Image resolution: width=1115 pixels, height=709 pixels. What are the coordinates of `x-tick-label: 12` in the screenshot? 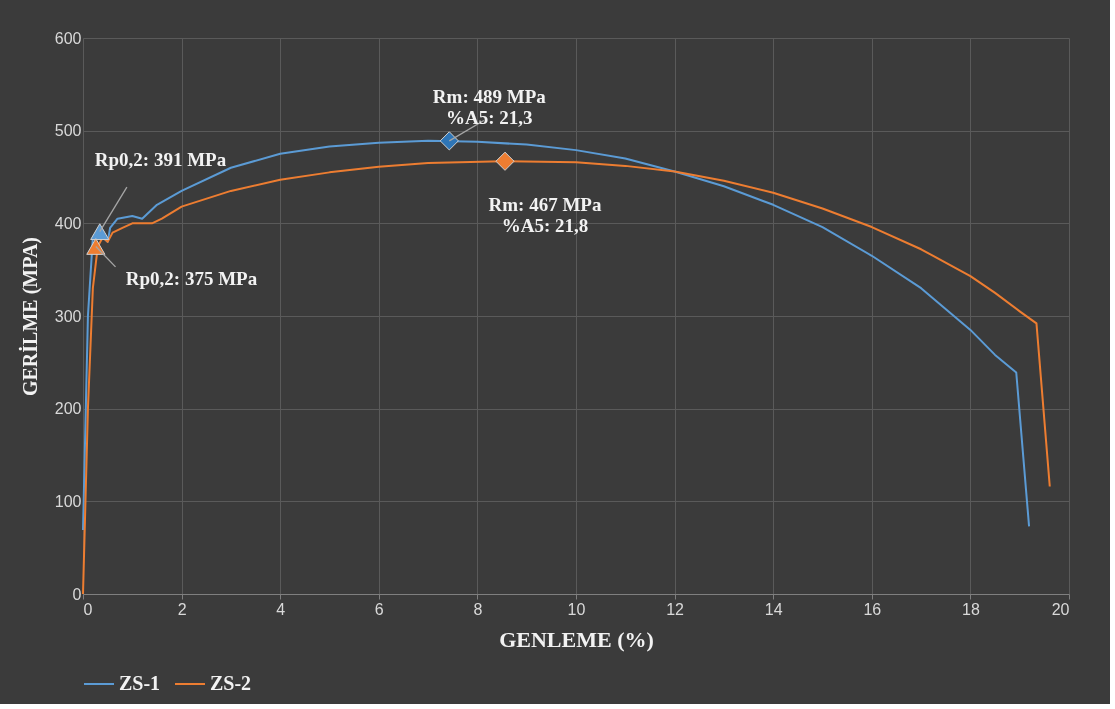 It's located at (675, 609).